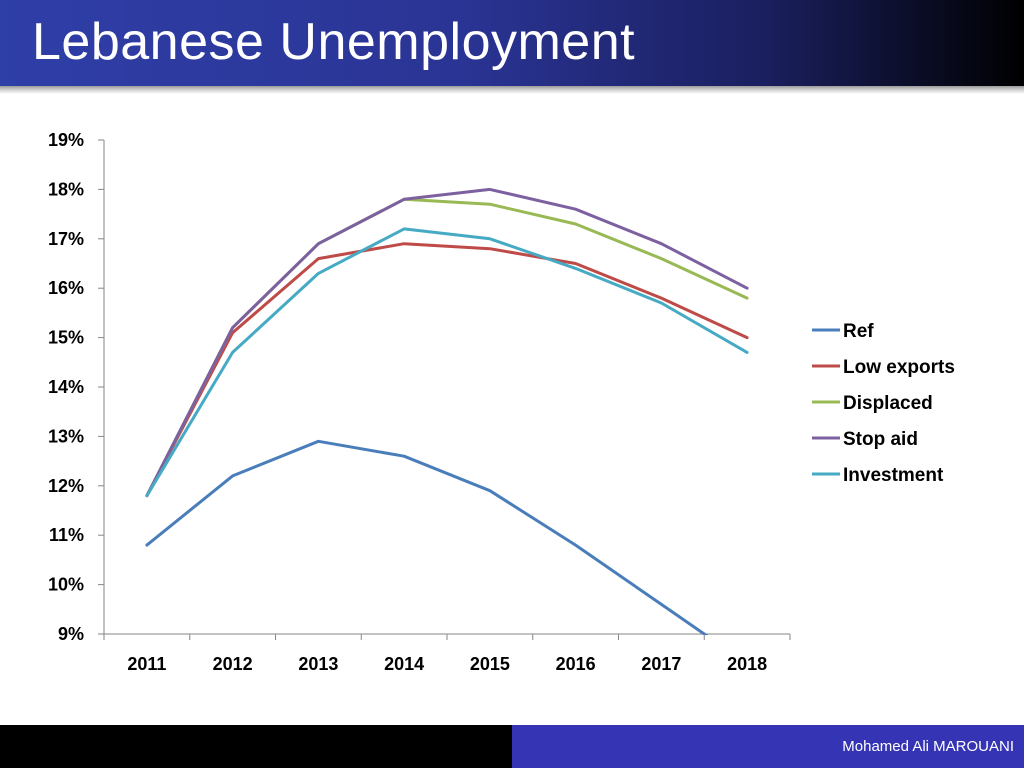 The image size is (1024, 768). Describe the element at coordinates (71, 634) in the screenshot. I see `y-tick-label: 9%` at that location.